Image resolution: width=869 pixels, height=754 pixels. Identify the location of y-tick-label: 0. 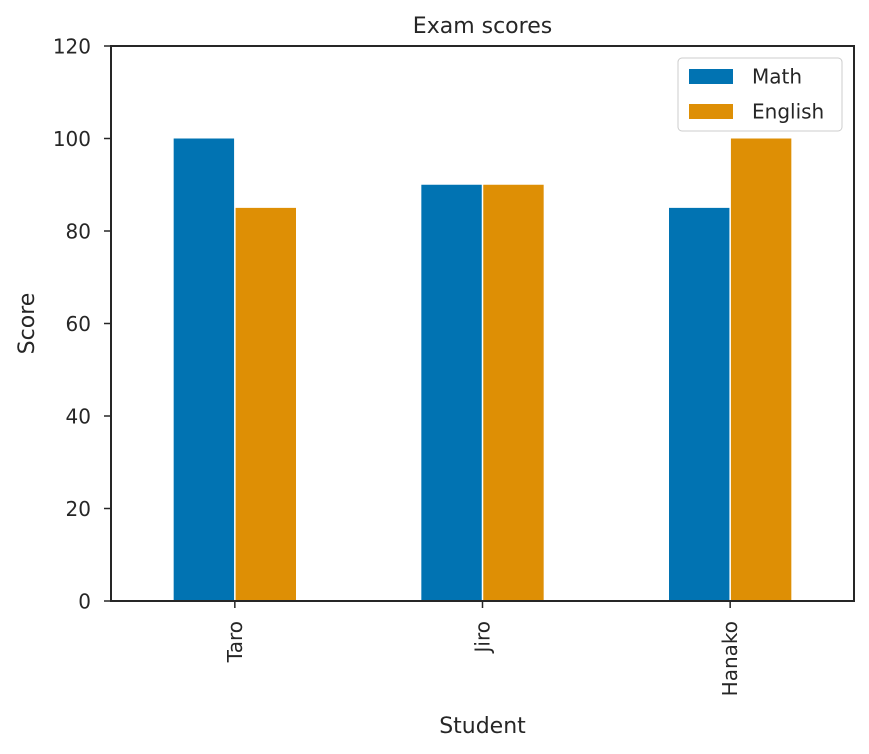
(84, 602).